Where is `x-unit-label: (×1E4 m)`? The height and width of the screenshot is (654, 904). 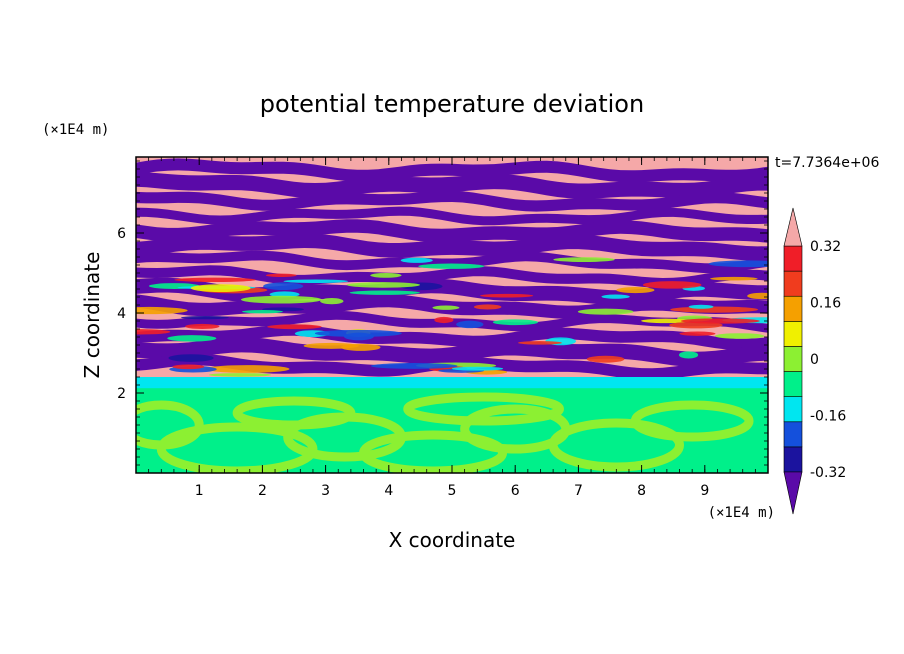
x-unit-label: (×1E4 m) is located at coordinates (741, 513).